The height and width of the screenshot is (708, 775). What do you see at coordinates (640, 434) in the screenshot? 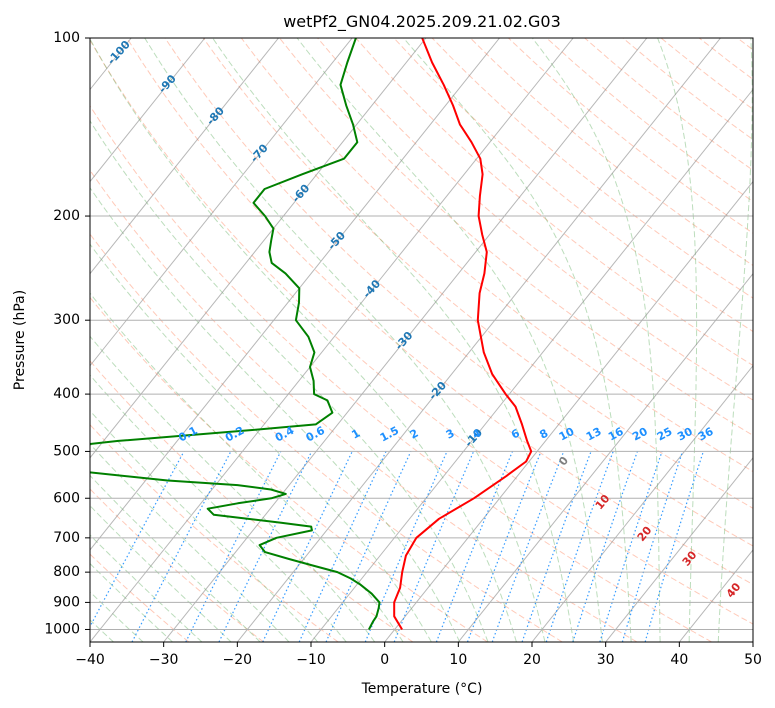
I see `mixing-ratio-label: 20` at bounding box center [640, 434].